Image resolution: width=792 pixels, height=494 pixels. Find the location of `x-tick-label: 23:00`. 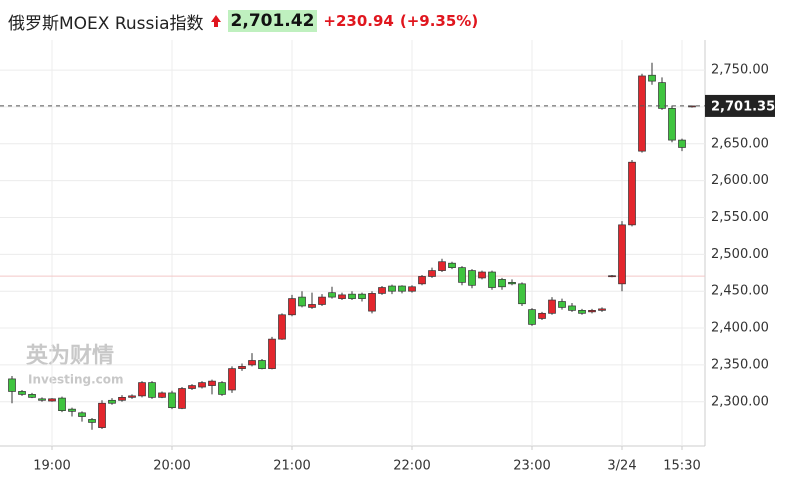

x-tick-label: 23:00 is located at coordinates (531, 466).